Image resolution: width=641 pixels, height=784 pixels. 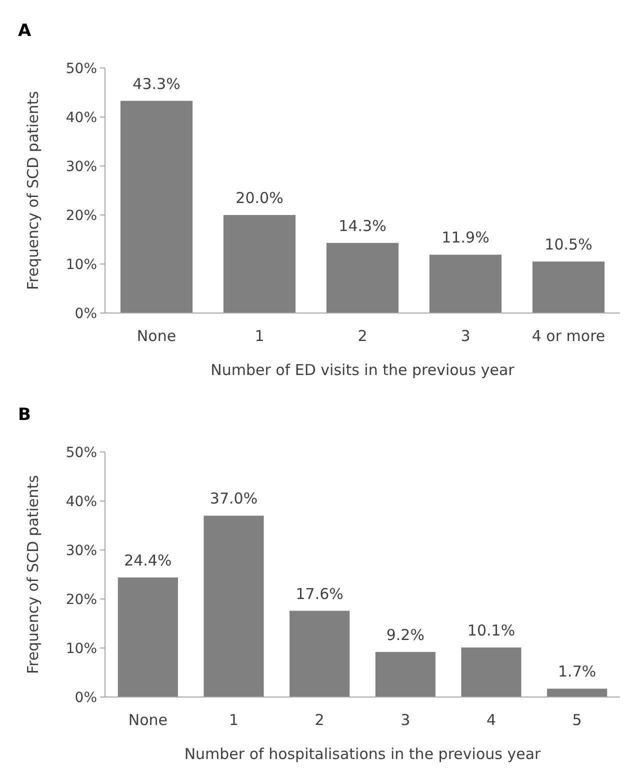 I want to click on data-label: 1.7%, so click(x=577, y=671).